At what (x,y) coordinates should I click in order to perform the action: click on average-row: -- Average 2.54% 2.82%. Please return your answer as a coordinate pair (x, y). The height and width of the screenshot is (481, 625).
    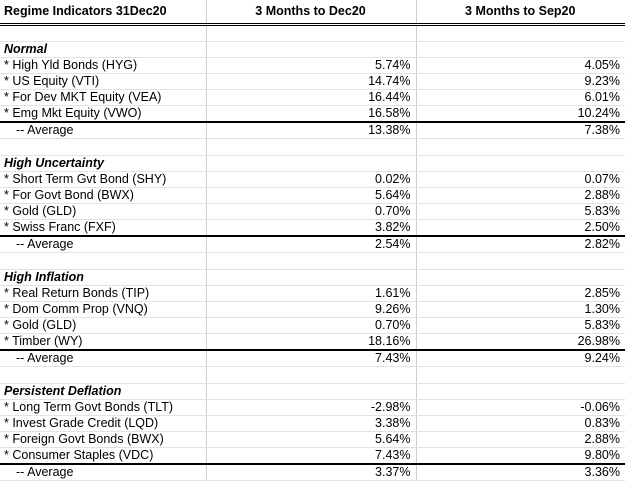
    Looking at the image, I should click on (312, 244).